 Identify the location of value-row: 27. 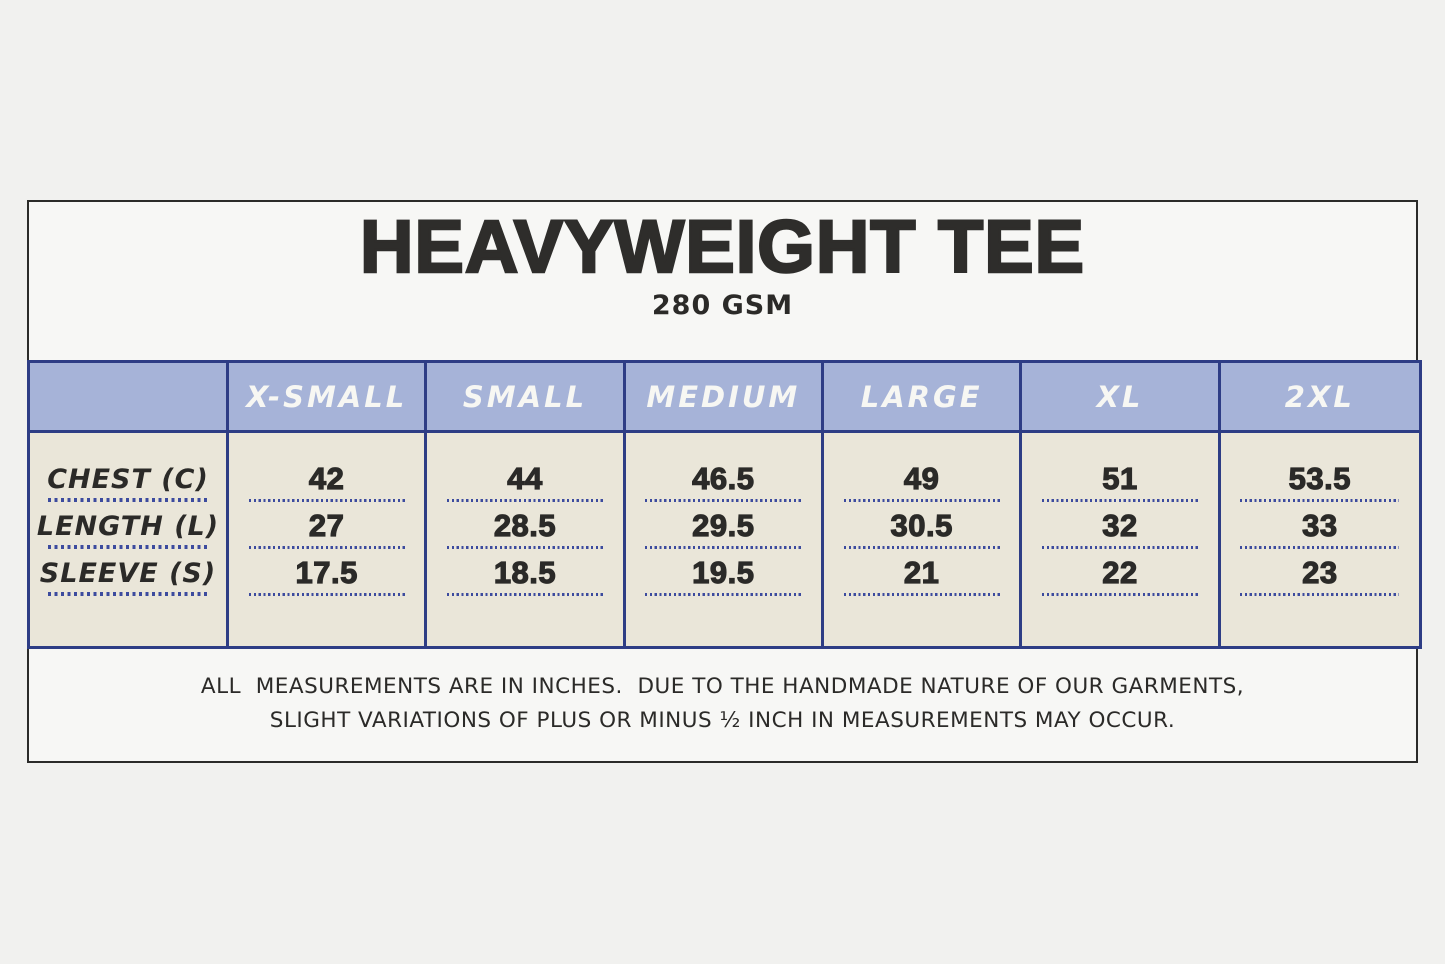
(326, 525).